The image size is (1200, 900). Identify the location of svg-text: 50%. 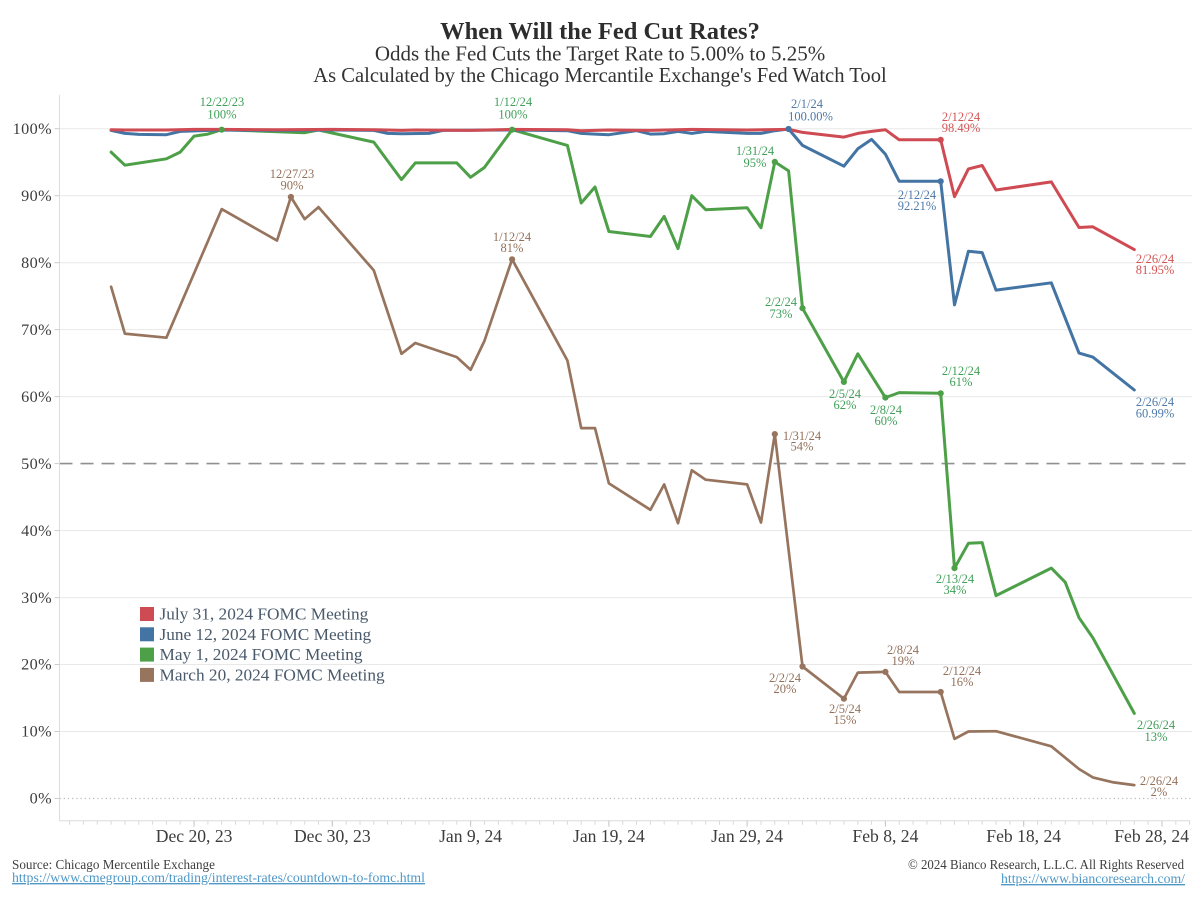
(36, 464).